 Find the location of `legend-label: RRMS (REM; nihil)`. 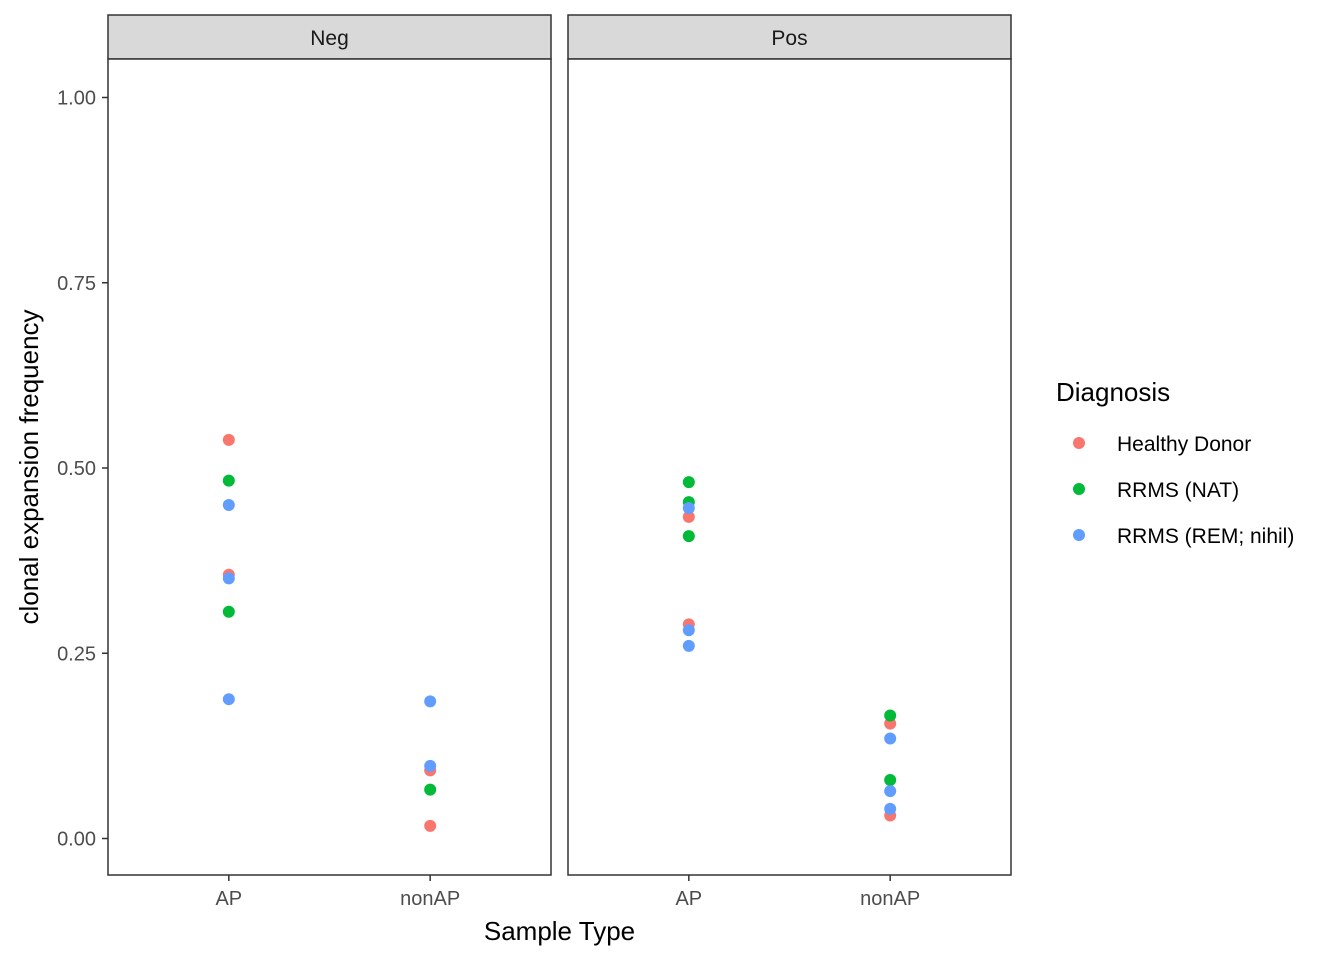

legend-label: RRMS (REM; nihil) is located at coordinates (1205, 536).